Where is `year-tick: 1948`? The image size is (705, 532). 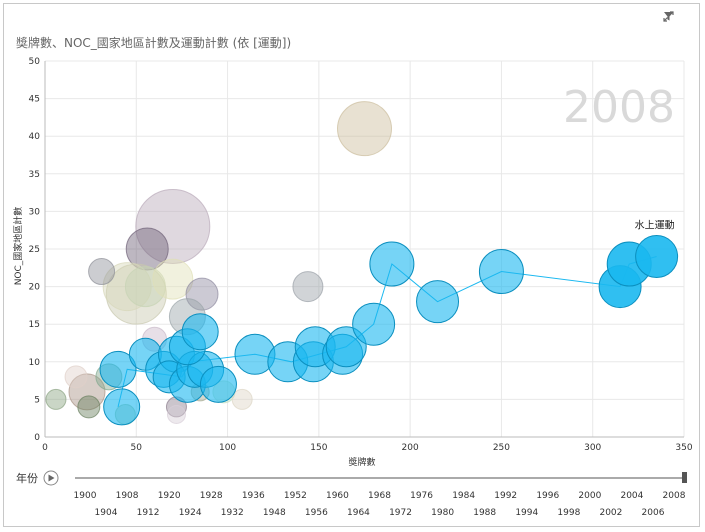 year-tick: 1948 is located at coordinates (274, 513).